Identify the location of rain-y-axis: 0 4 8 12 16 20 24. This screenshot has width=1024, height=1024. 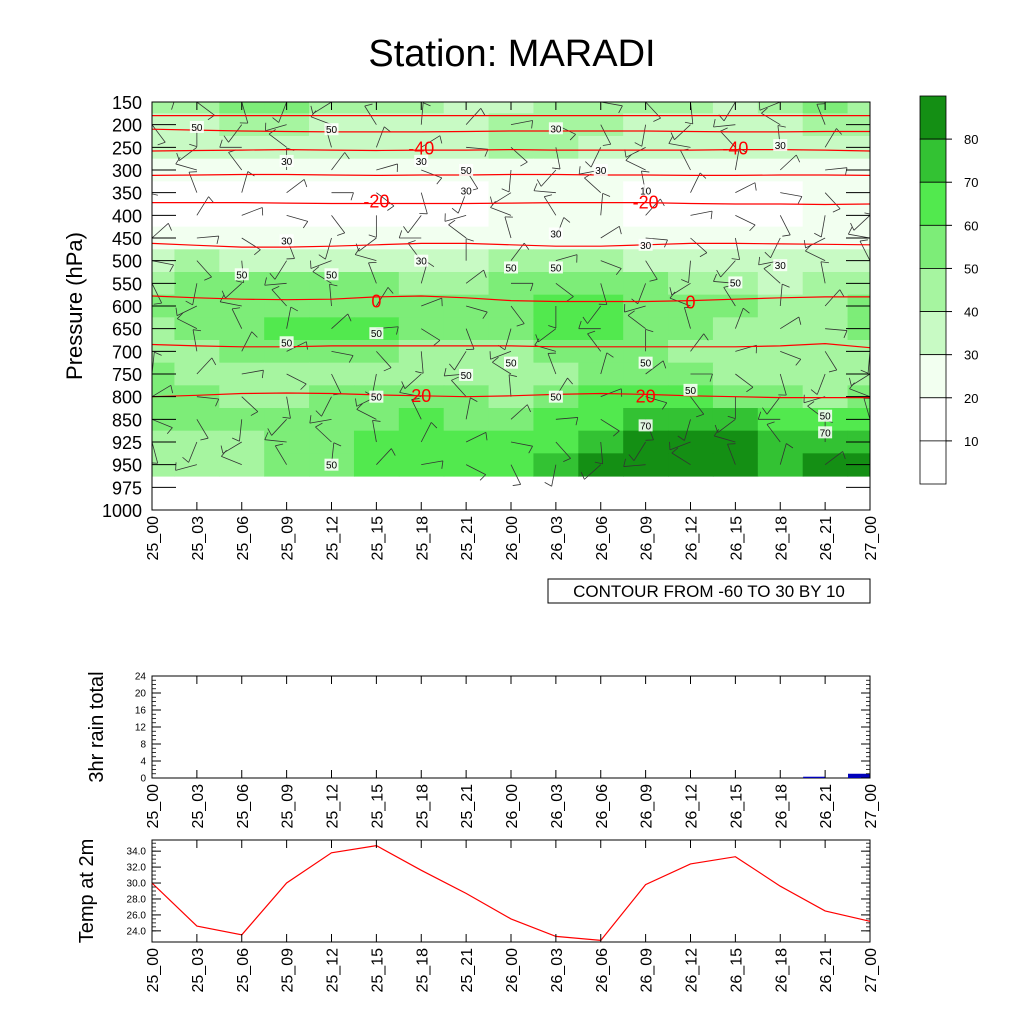
(502, 728).